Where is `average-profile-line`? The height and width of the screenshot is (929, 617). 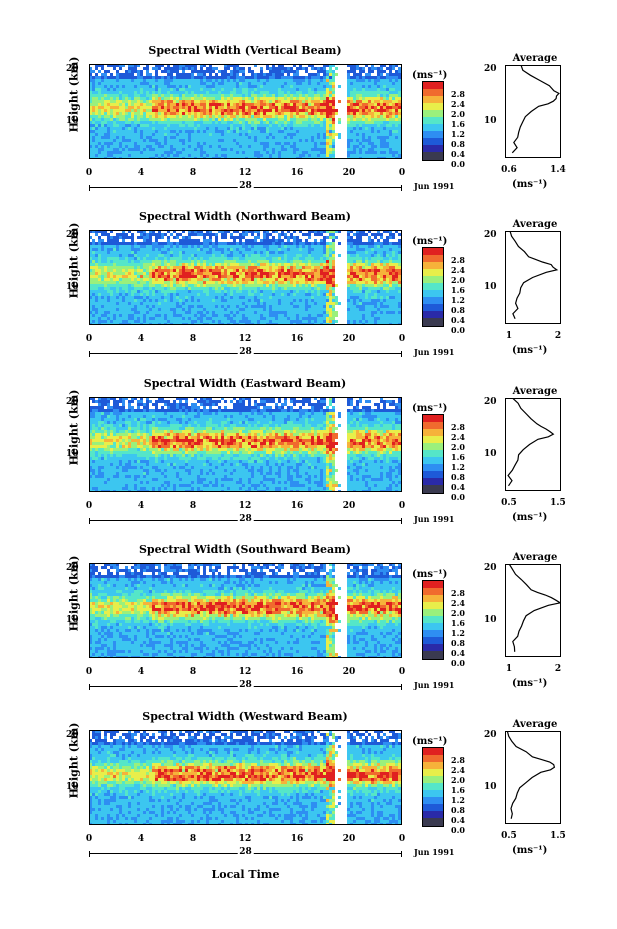 average-profile-line is located at coordinates (535, 109).